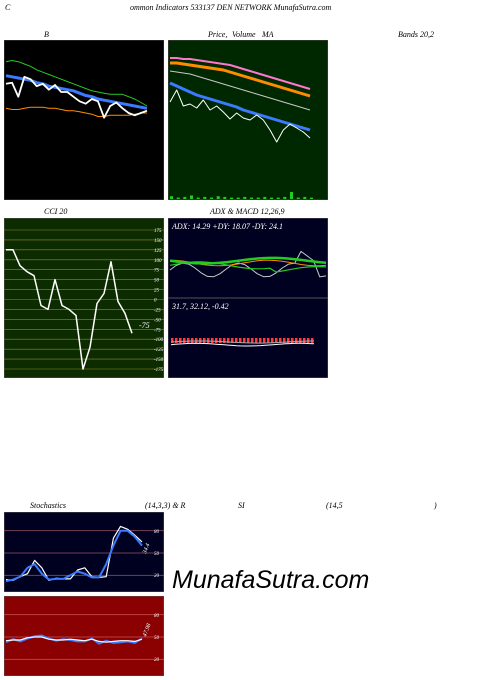 Image resolution: width=500 pixels, height=680 pixels. I want to click on cci-tick-label: 25, so click(157, 291).